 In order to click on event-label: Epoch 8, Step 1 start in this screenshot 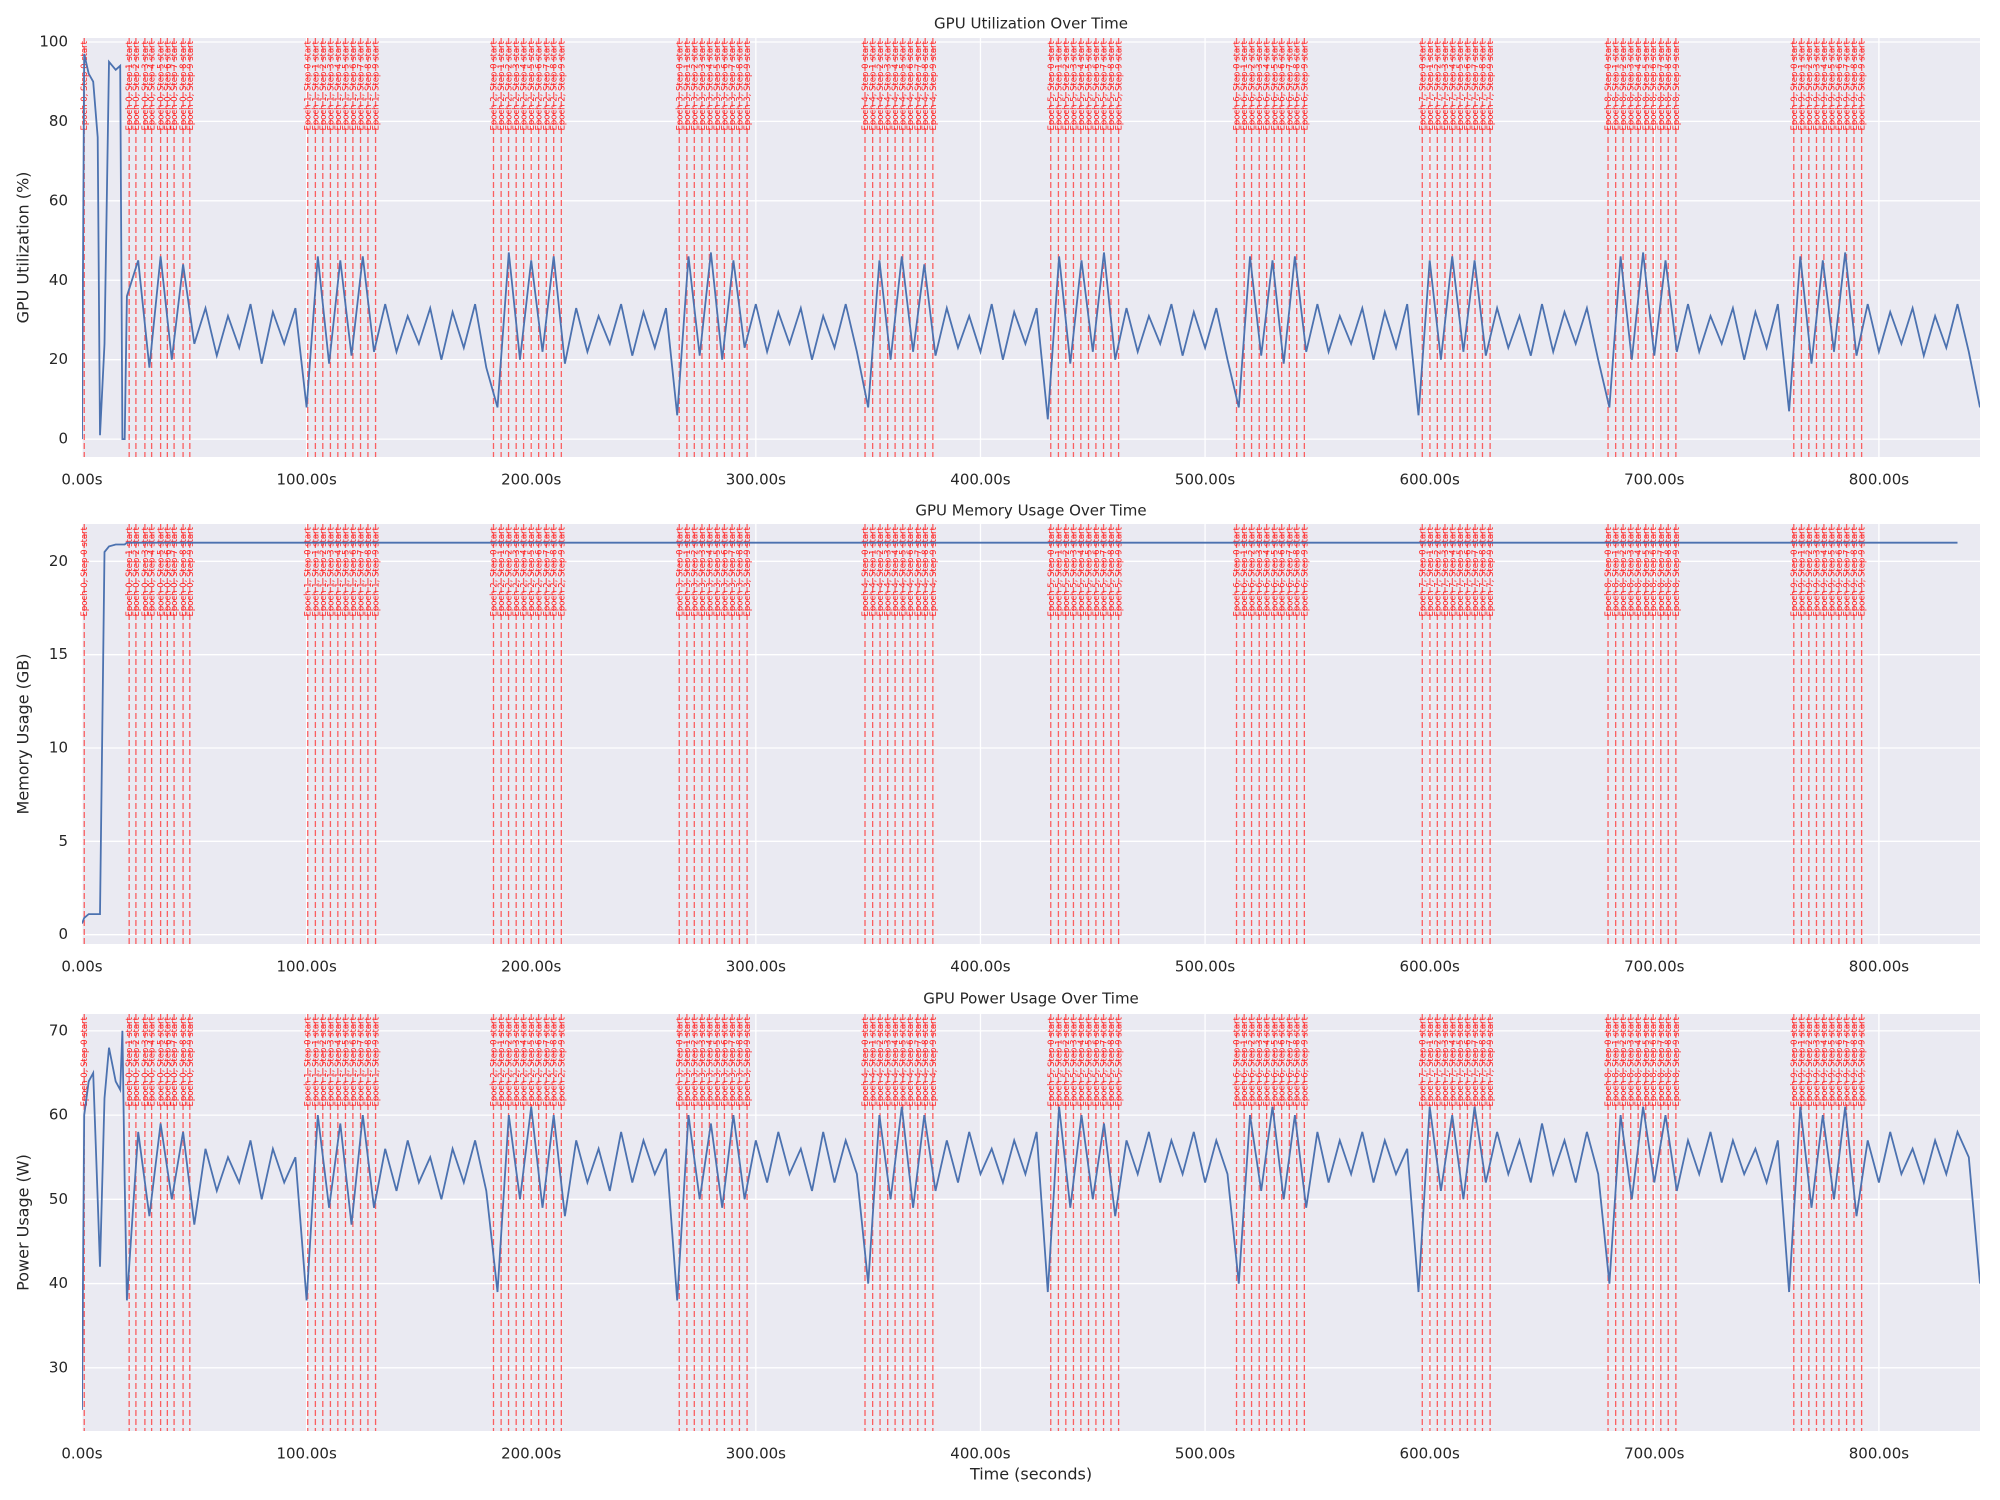, I will do `click(1617, 571)`.